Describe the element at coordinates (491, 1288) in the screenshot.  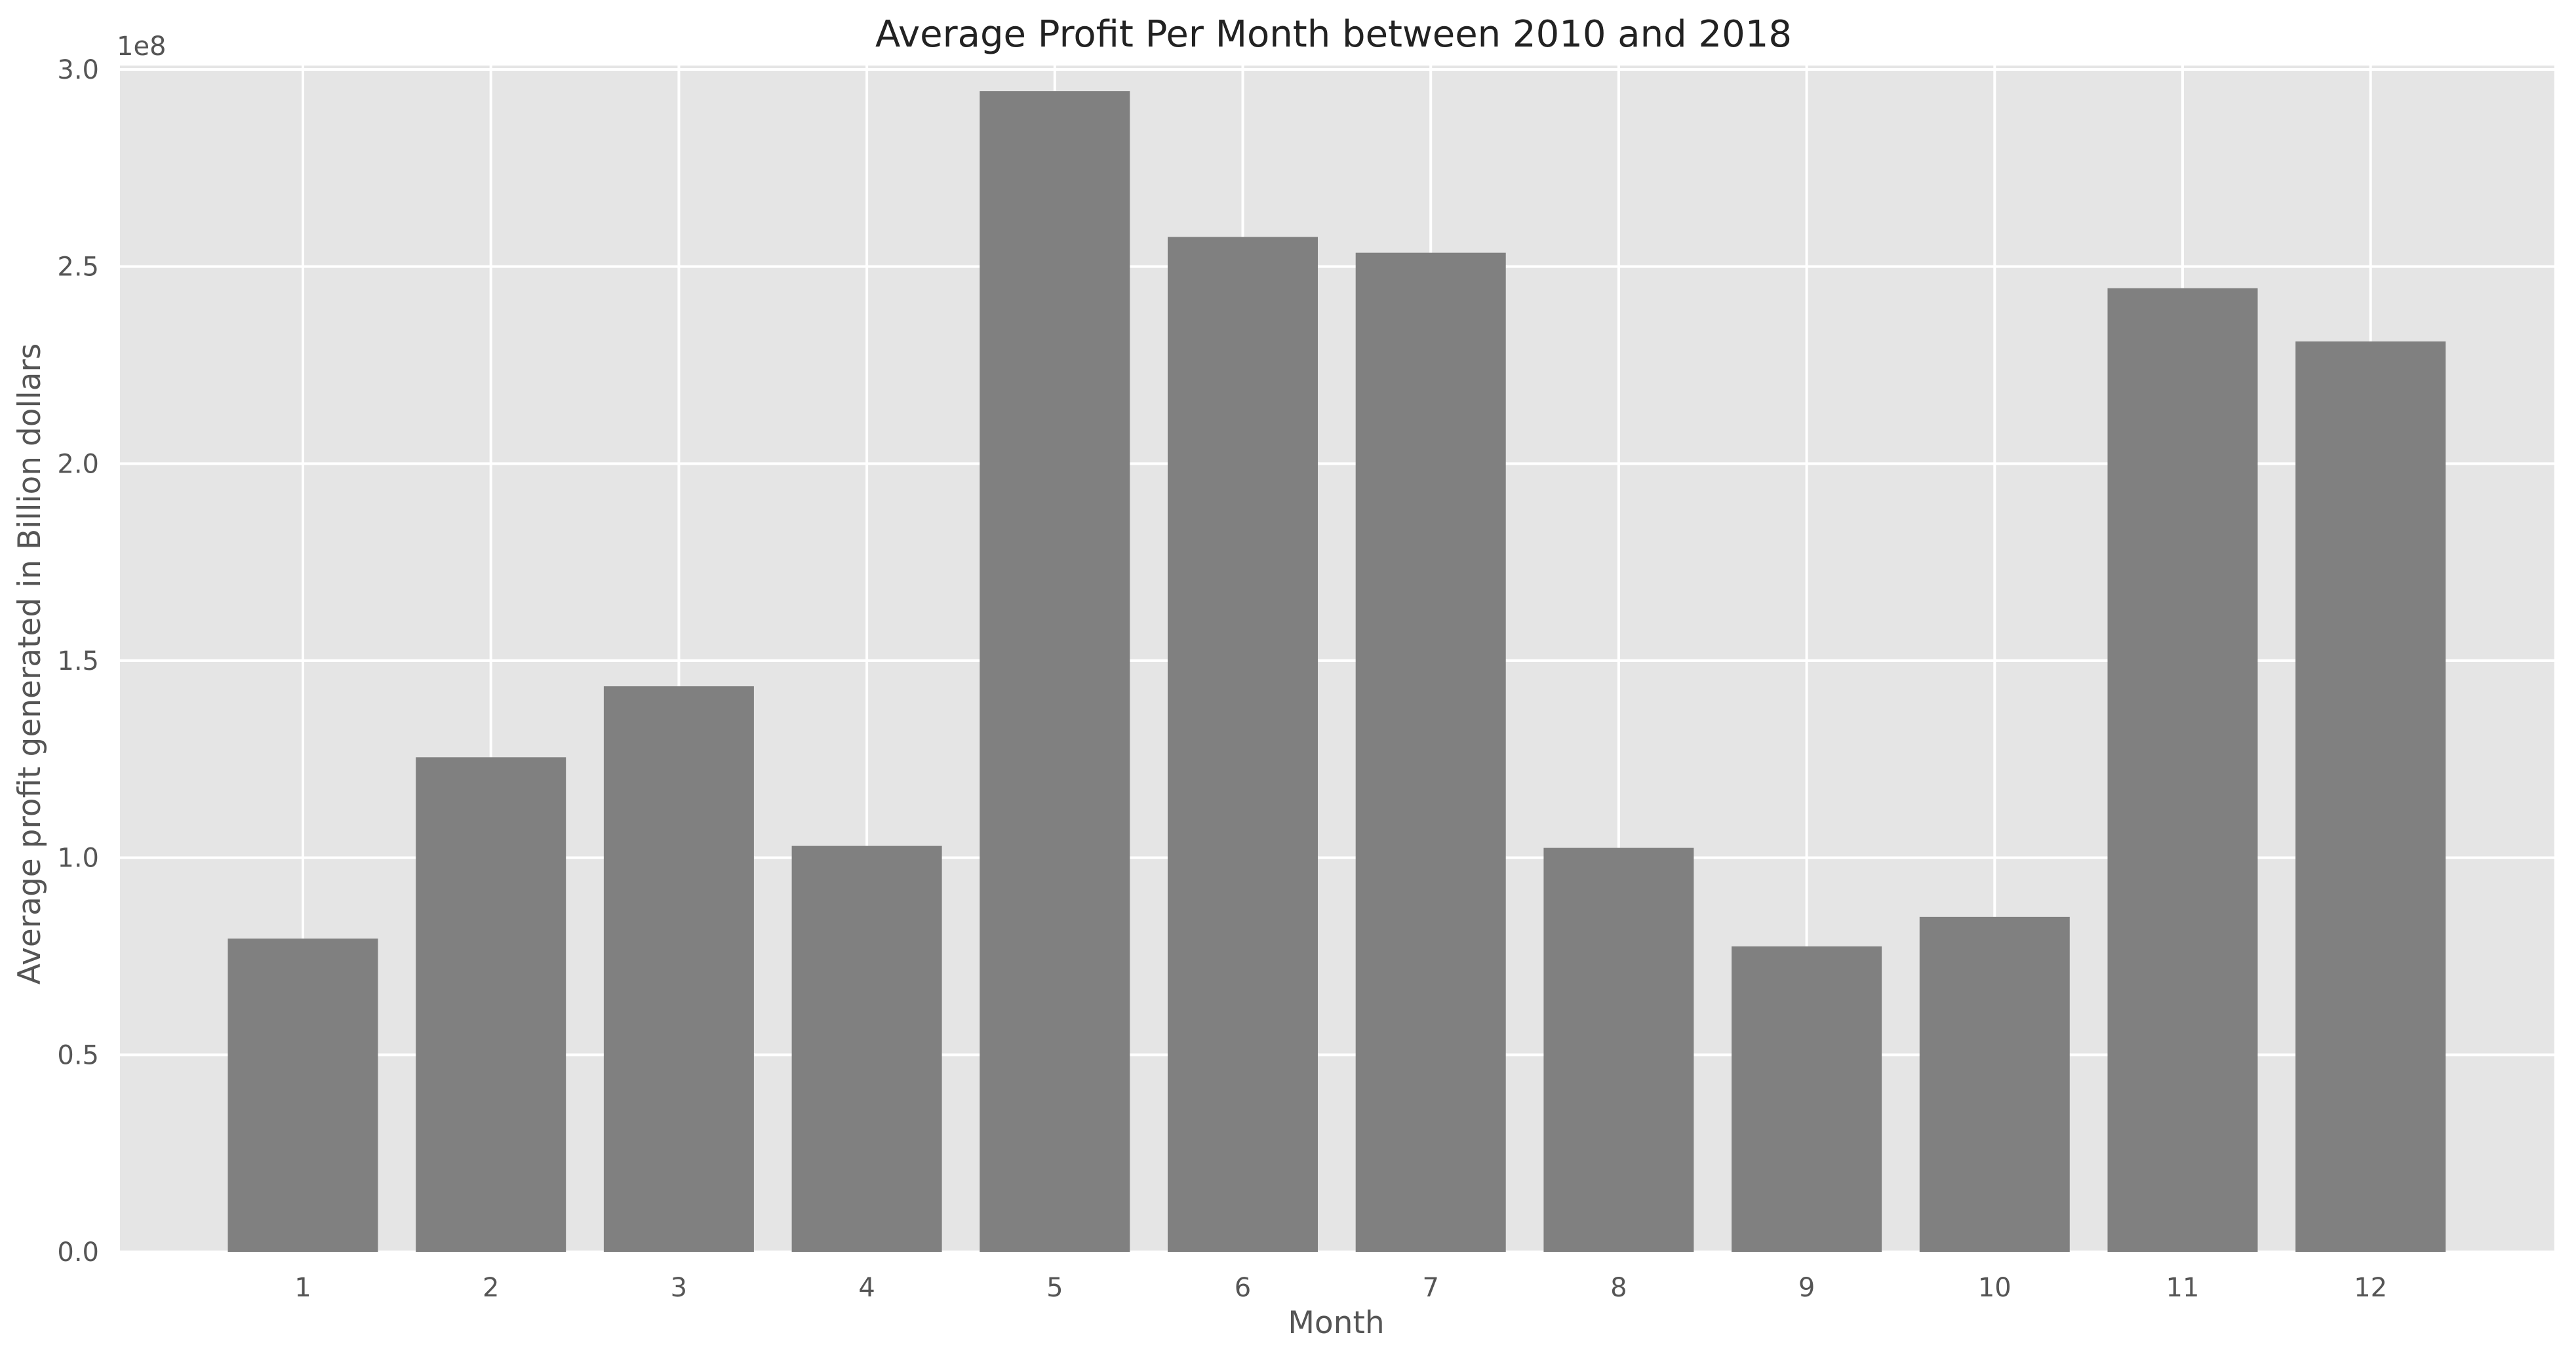
I see `x-tick-label: 2` at that location.